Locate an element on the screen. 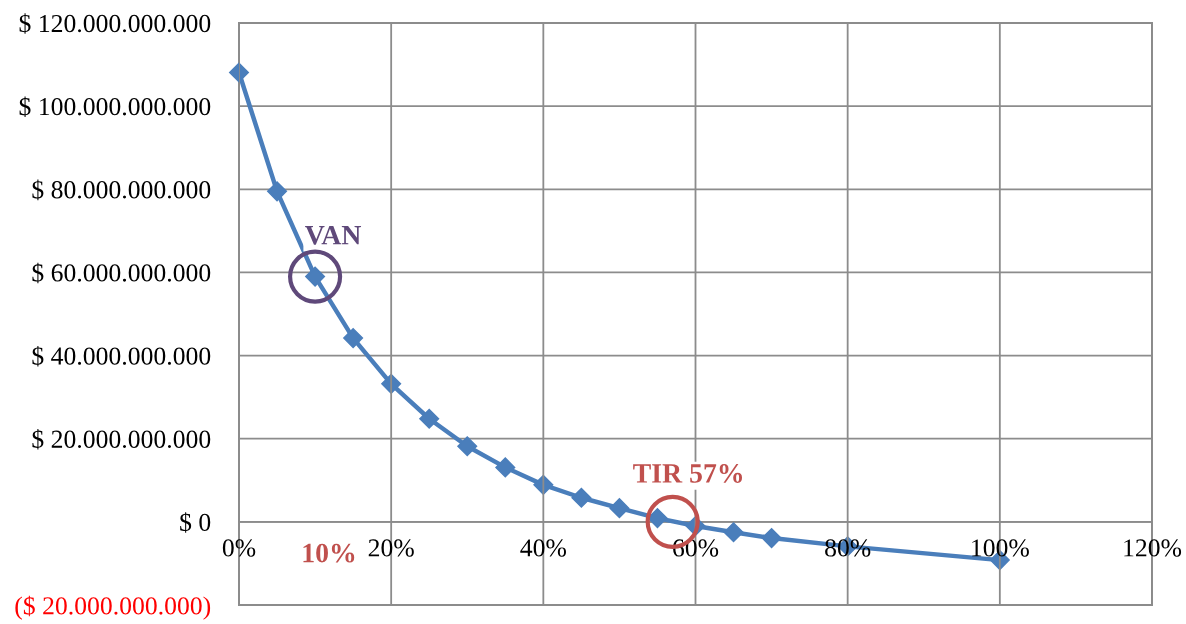  y-tick-label: $ 120.000.000.000 is located at coordinates (115, 23).